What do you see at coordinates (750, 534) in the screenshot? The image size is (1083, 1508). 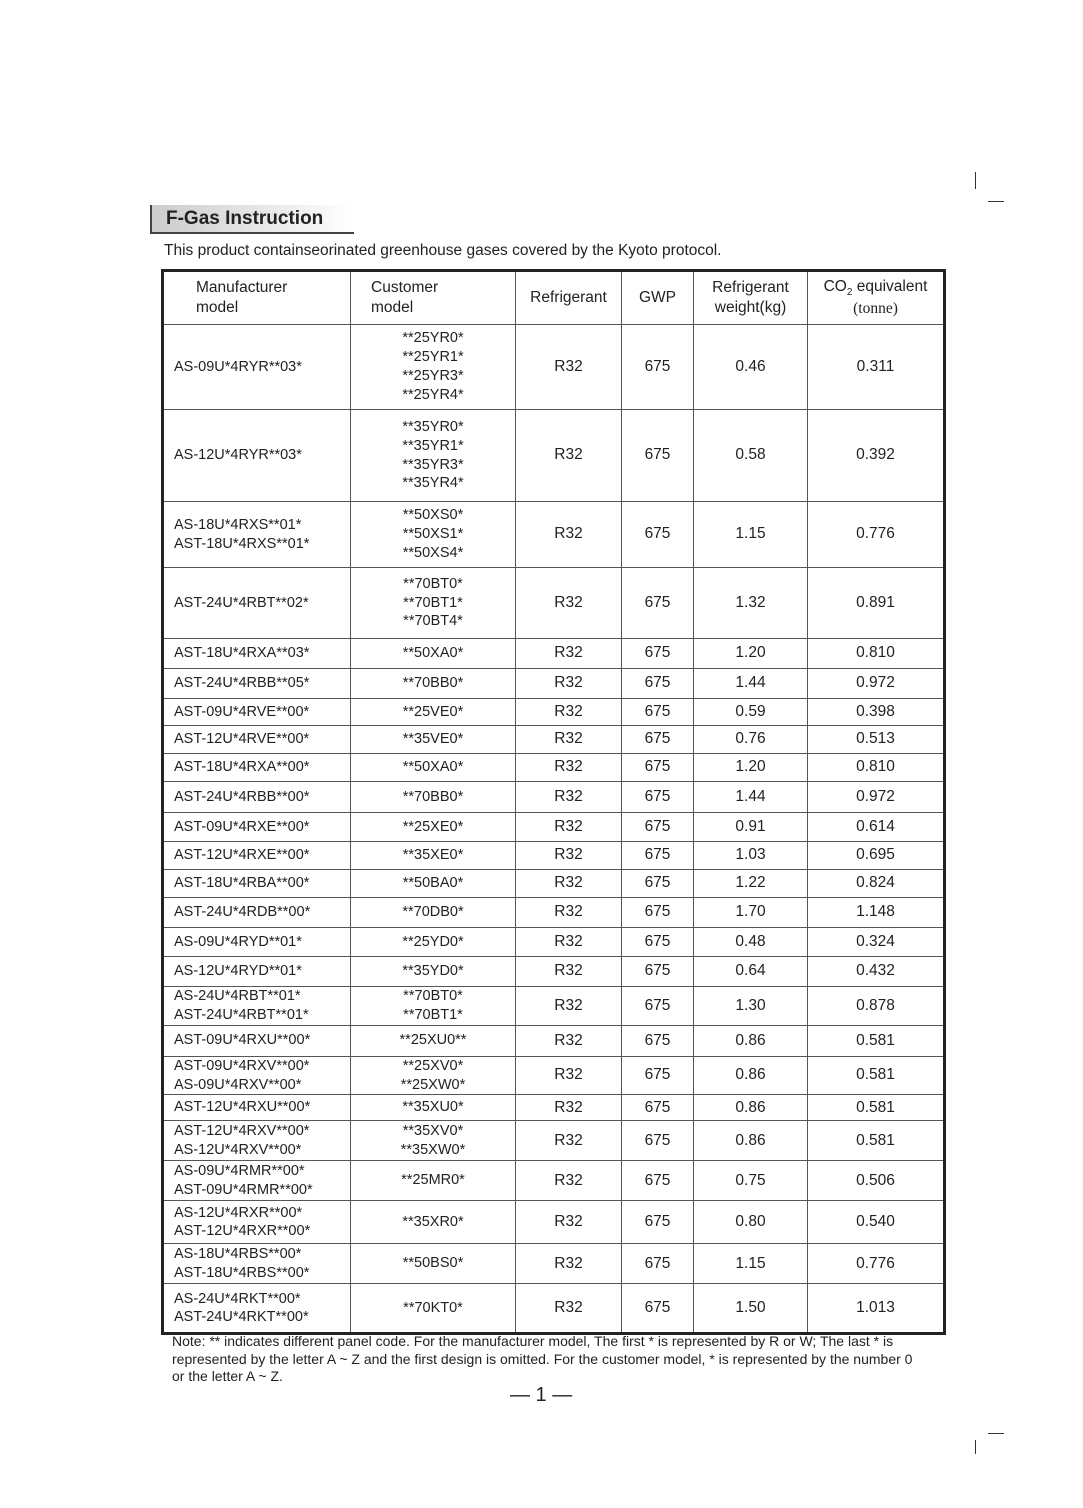 I see `weight-cell: 1.15` at bounding box center [750, 534].